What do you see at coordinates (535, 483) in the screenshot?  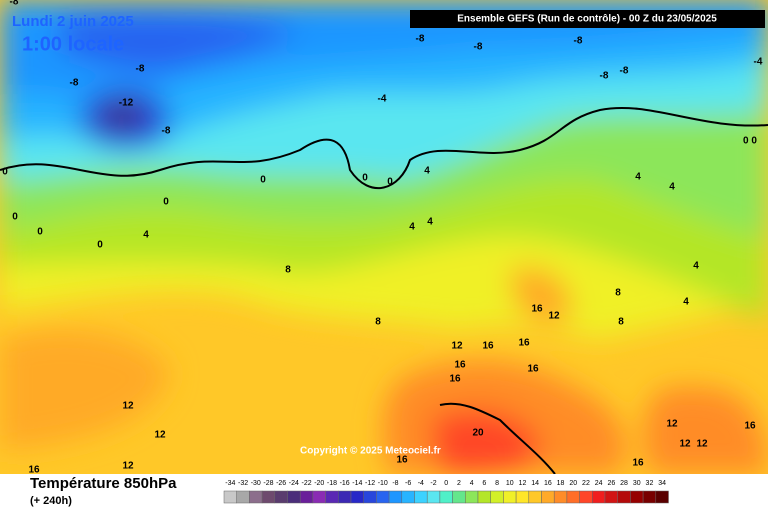 I see `legend-tick-label: 14` at bounding box center [535, 483].